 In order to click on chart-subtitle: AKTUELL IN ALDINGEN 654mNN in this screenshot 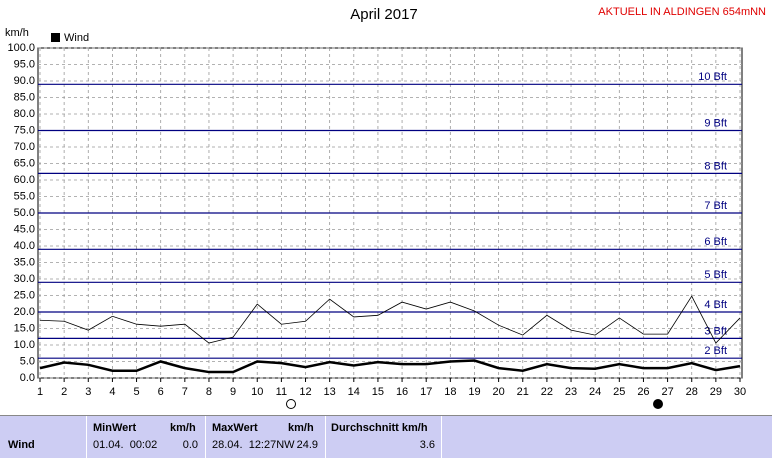, I will do `click(682, 12)`.